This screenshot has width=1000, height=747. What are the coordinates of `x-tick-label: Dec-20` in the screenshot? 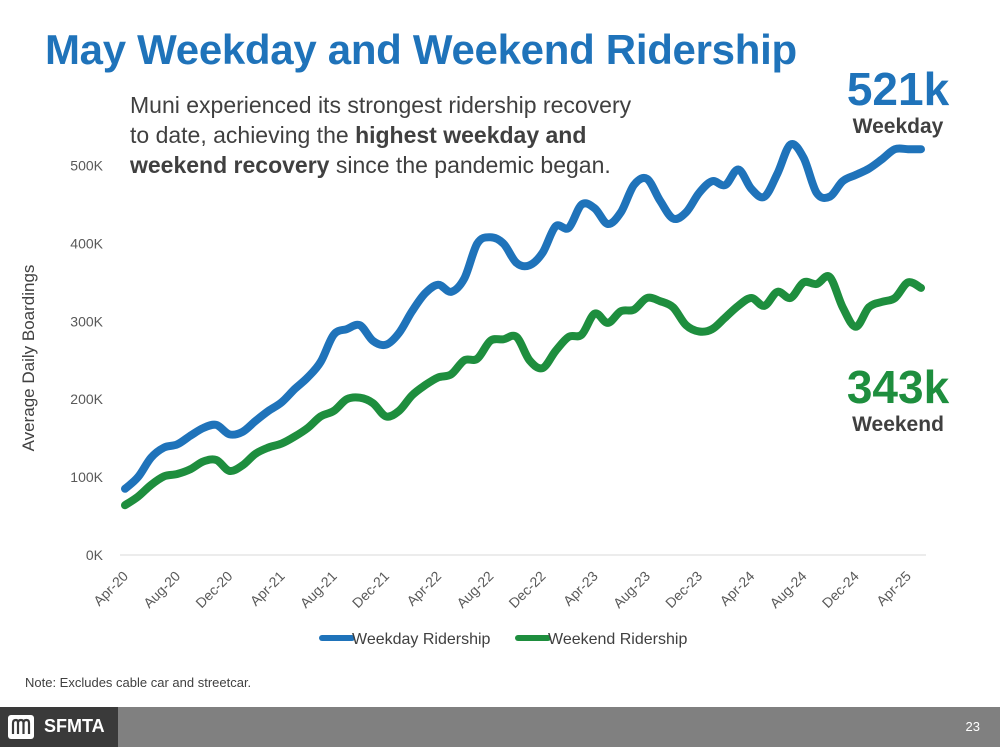 It's located at (213, 589).